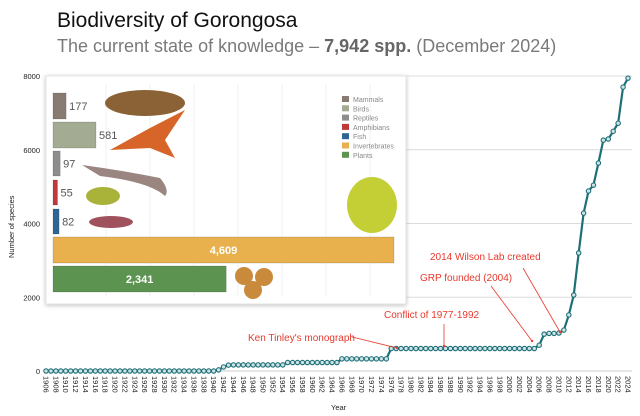  What do you see at coordinates (31, 76) in the screenshot?
I see `y-tick-label: 8000` at bounding box center [31, 76].